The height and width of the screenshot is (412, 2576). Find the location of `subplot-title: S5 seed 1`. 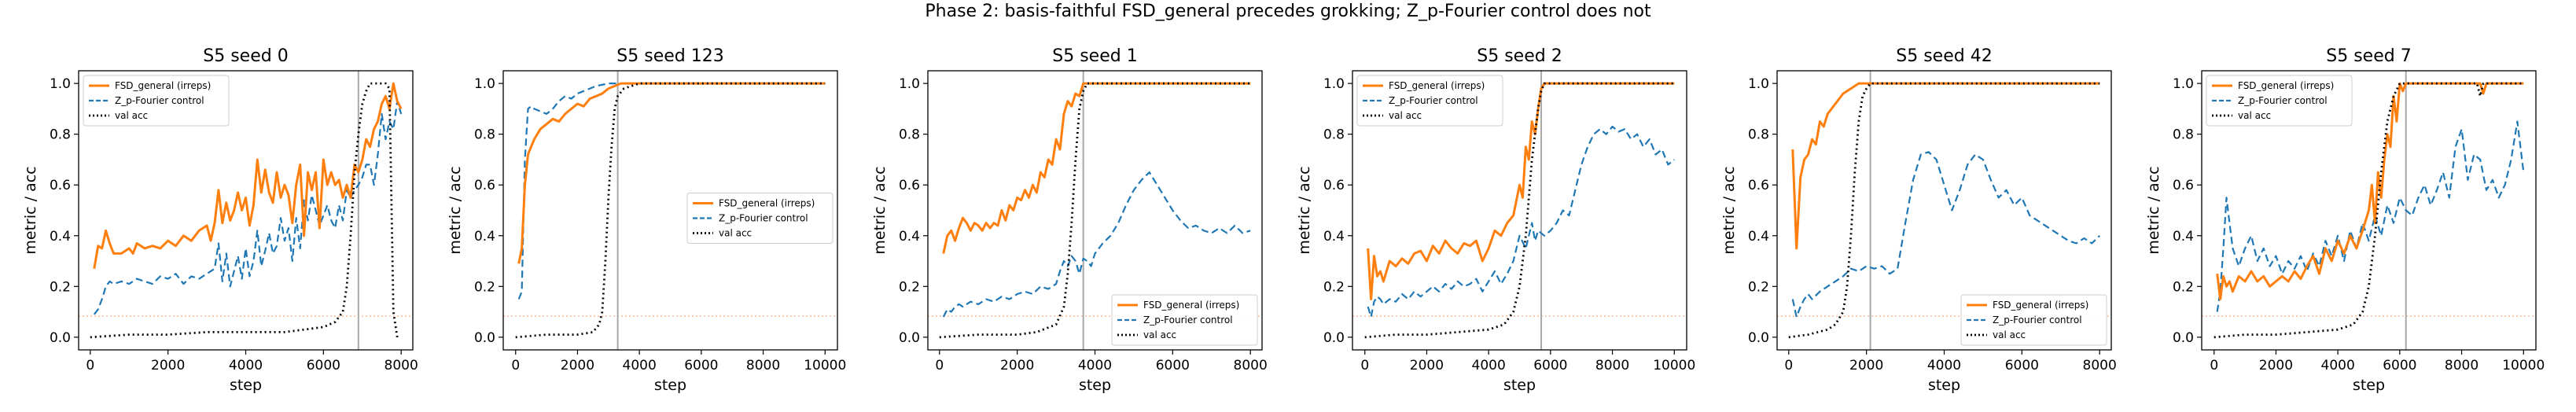

subplot-title: S5 seed 1 is located at coordinates (1094, 56).